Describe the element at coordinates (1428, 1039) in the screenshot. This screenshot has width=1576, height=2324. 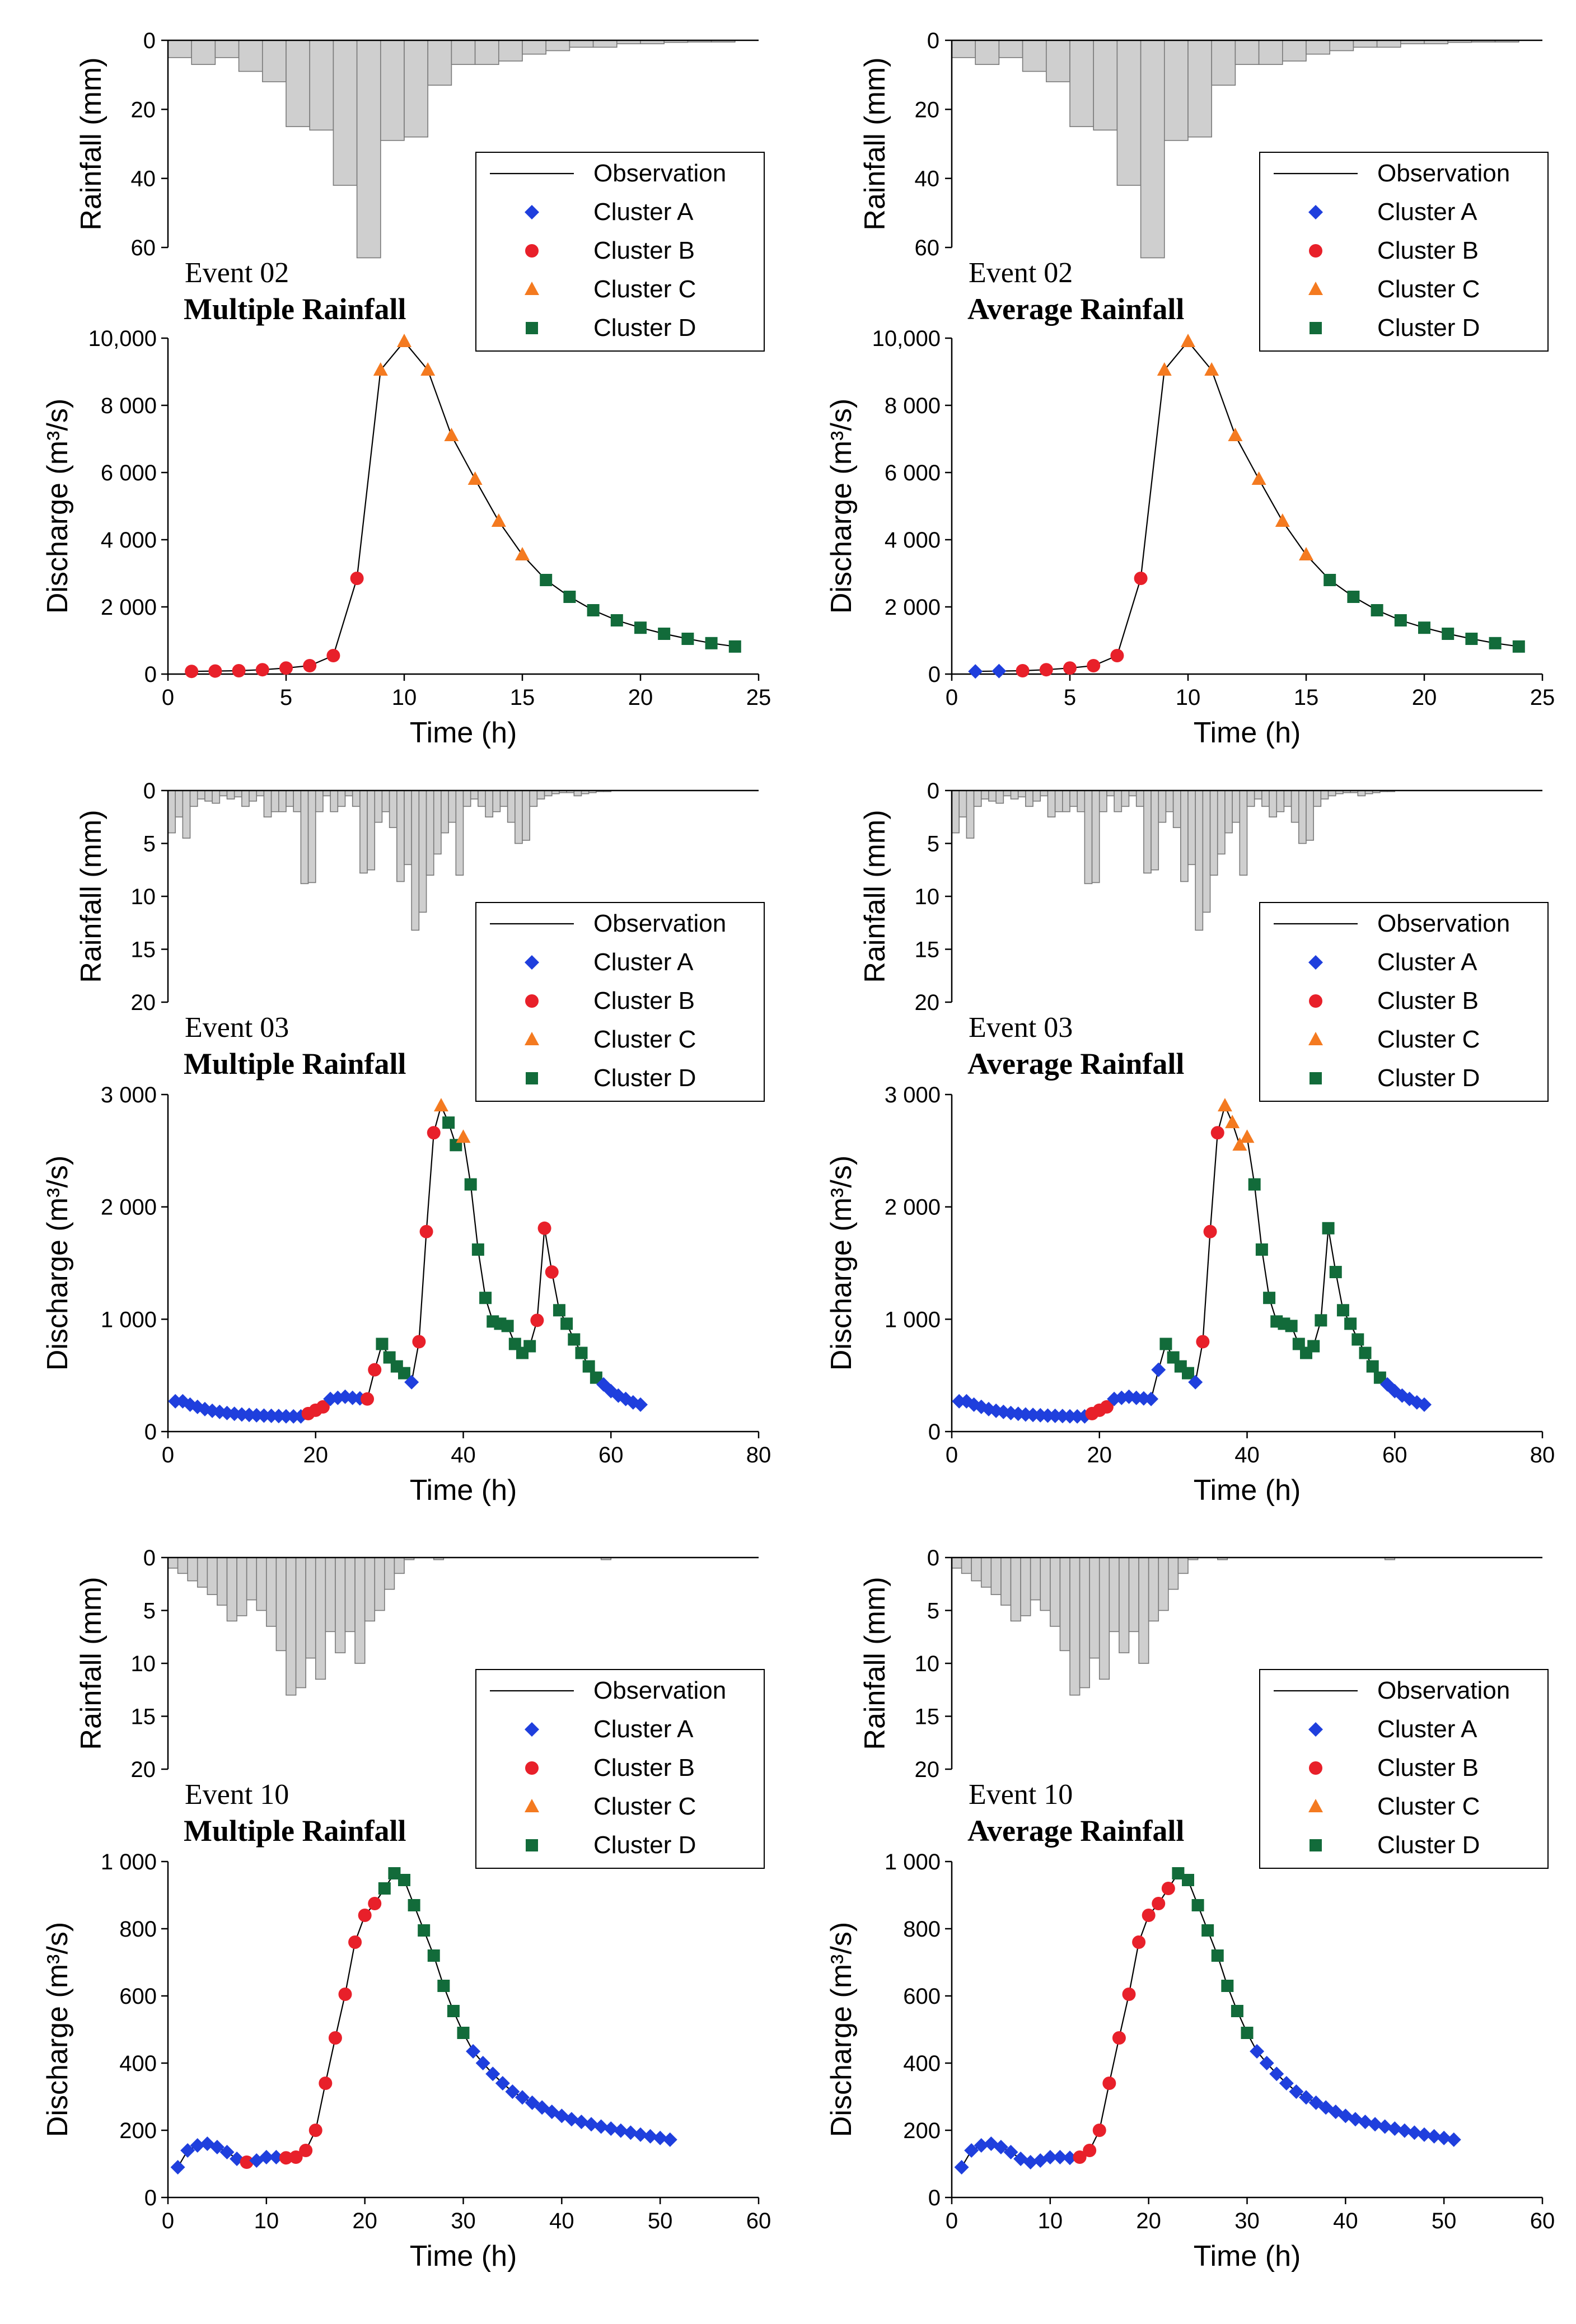
I see `legend-cluster-c: Cluster C` at that location.